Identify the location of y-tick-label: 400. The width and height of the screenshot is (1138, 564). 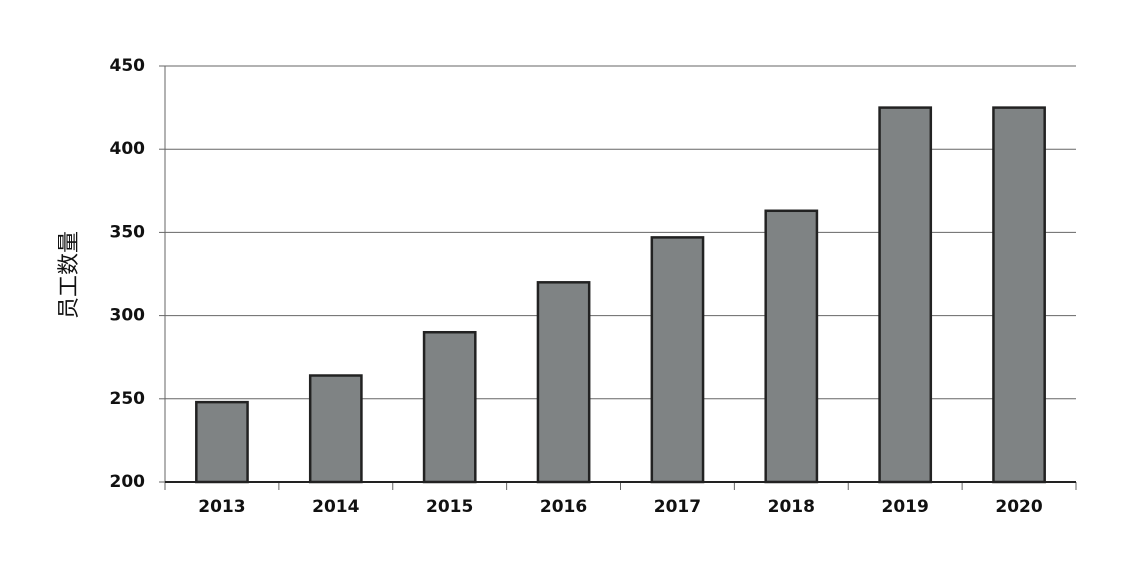
(128, 149).